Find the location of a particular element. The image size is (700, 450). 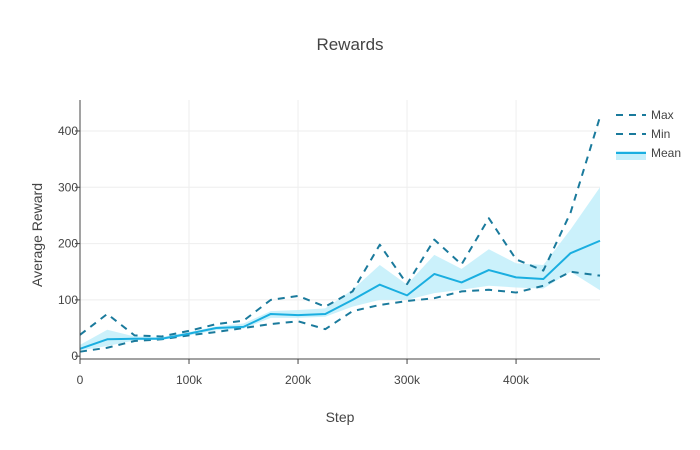

x-axis-title: Step is located at coordinates (340, 417).